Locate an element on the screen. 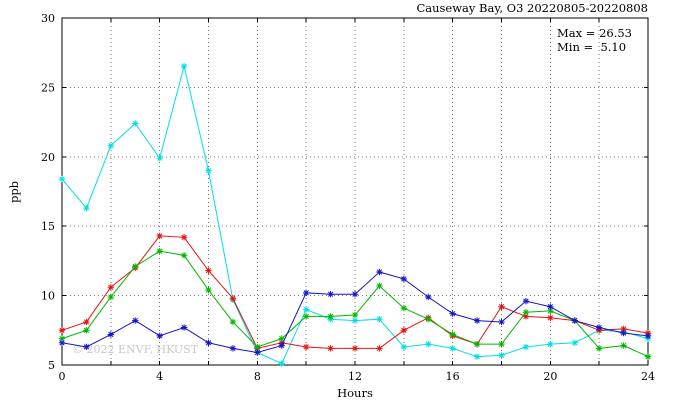  chart-title: Causeway Bay, O3 20220805-20220808 is located at coordinates (532, 8).